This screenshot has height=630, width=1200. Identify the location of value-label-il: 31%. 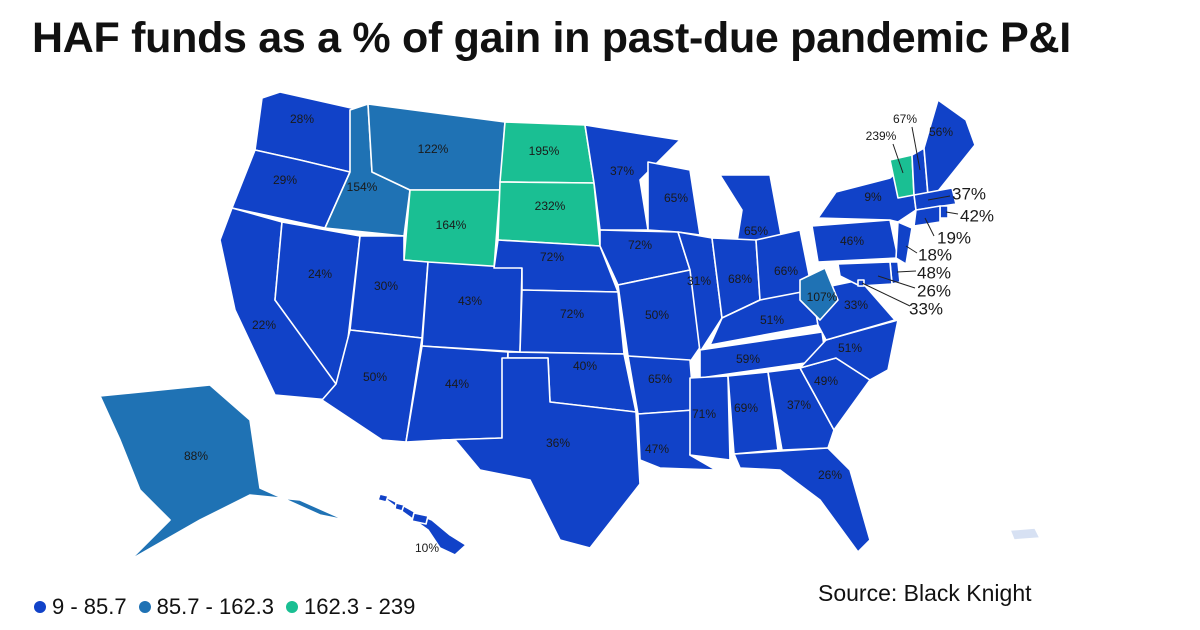
(699, 281).